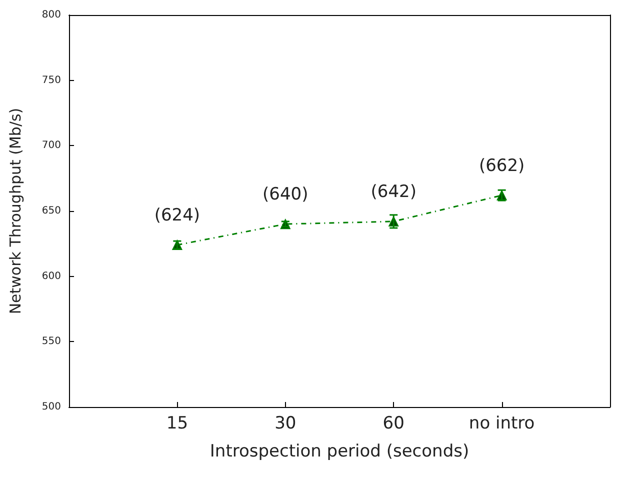 This screenshot has height=477, width=625. I want to click on data-label: (640), so click(285, 194).